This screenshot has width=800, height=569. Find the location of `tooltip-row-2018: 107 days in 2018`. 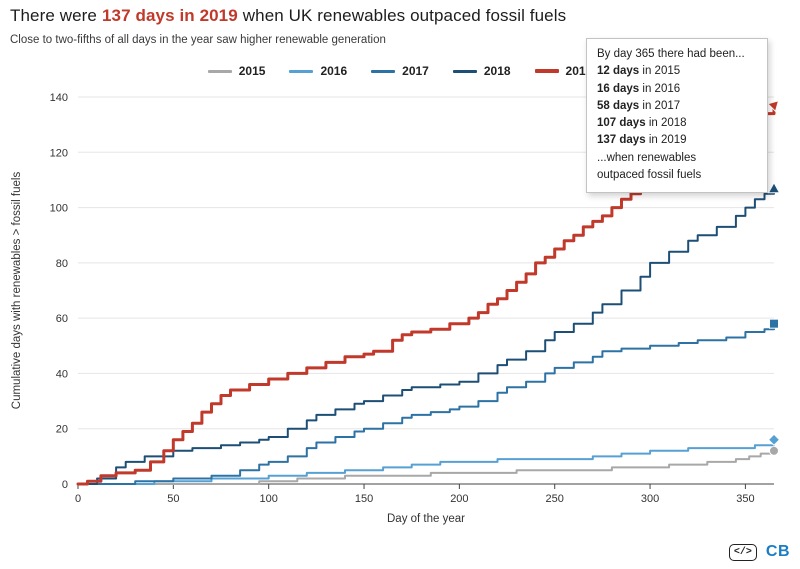

tooltip-row-2018: 107 days in 2018 is located at coordinates (642, 123).